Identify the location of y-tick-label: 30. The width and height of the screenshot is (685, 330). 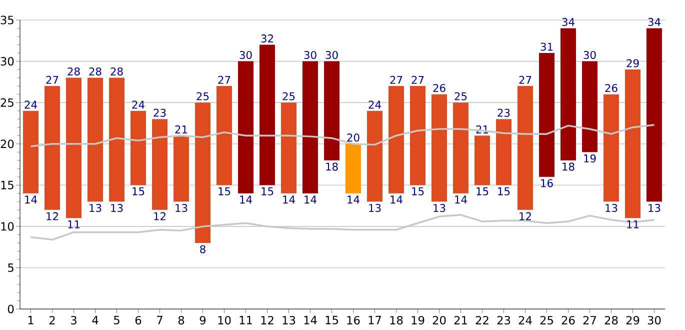
(7, 61).